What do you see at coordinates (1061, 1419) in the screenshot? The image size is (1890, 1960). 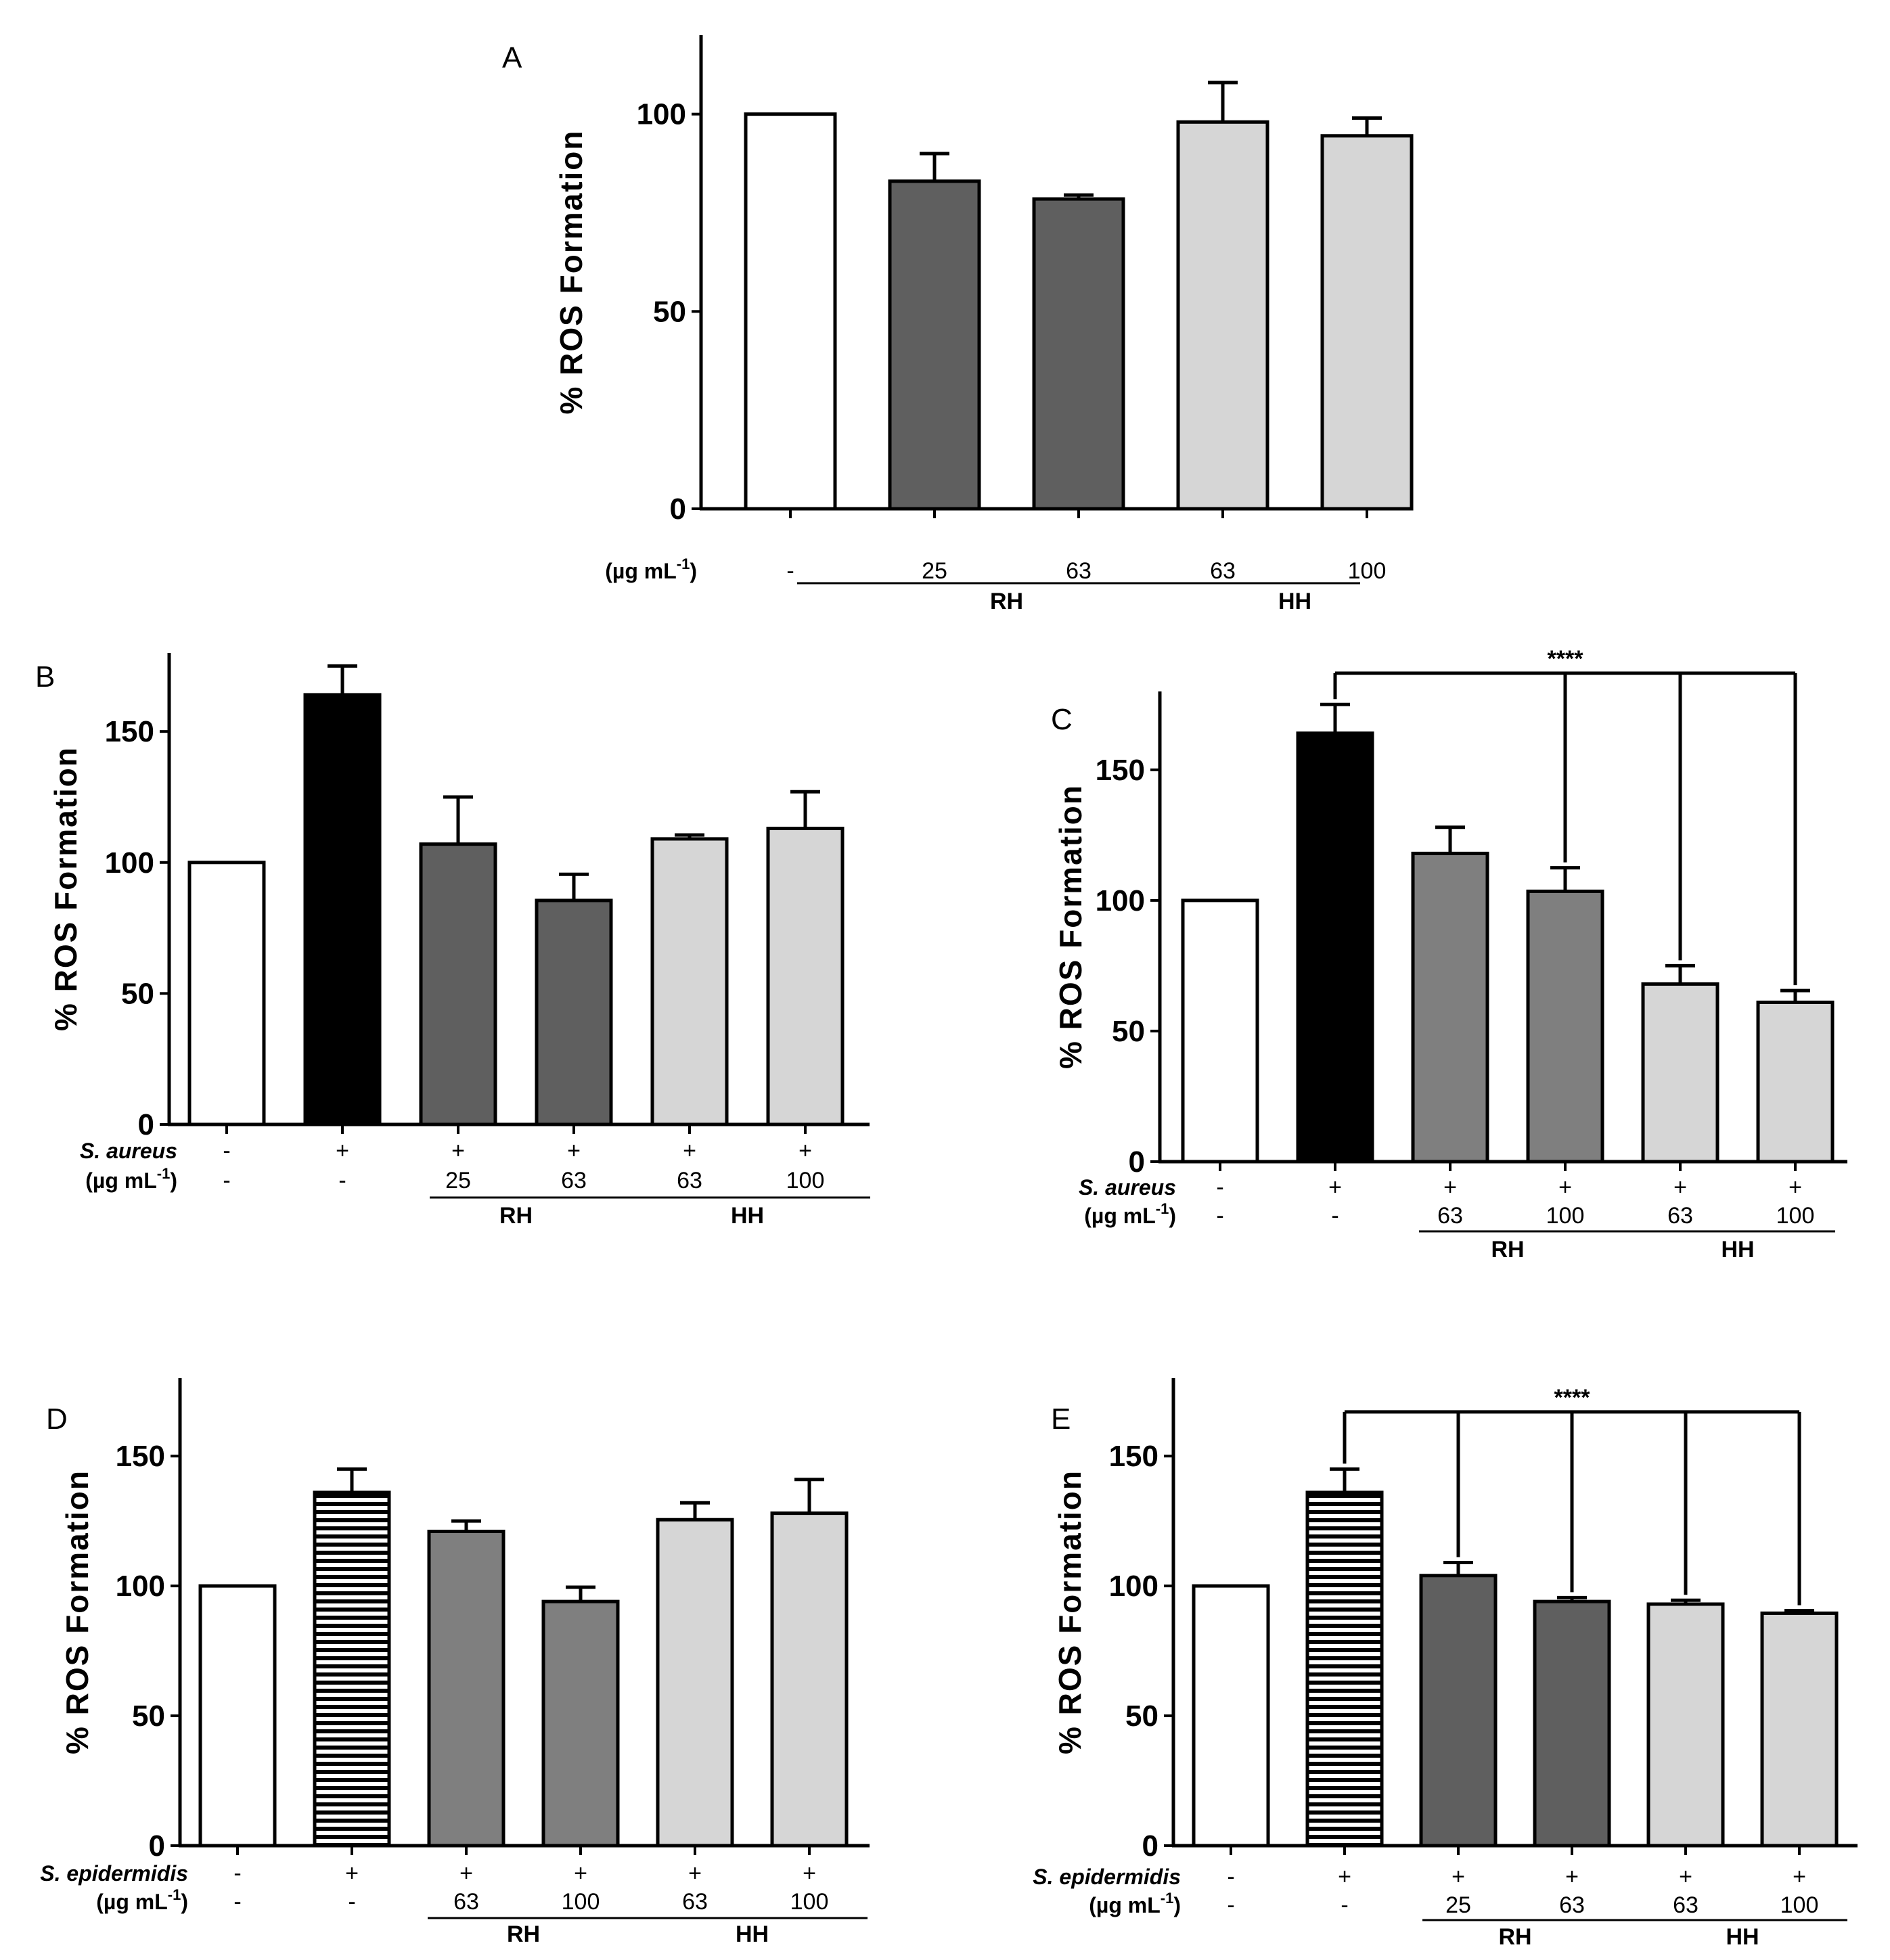 I see `panel-letter: E` at bounding box center [1061, 1419].